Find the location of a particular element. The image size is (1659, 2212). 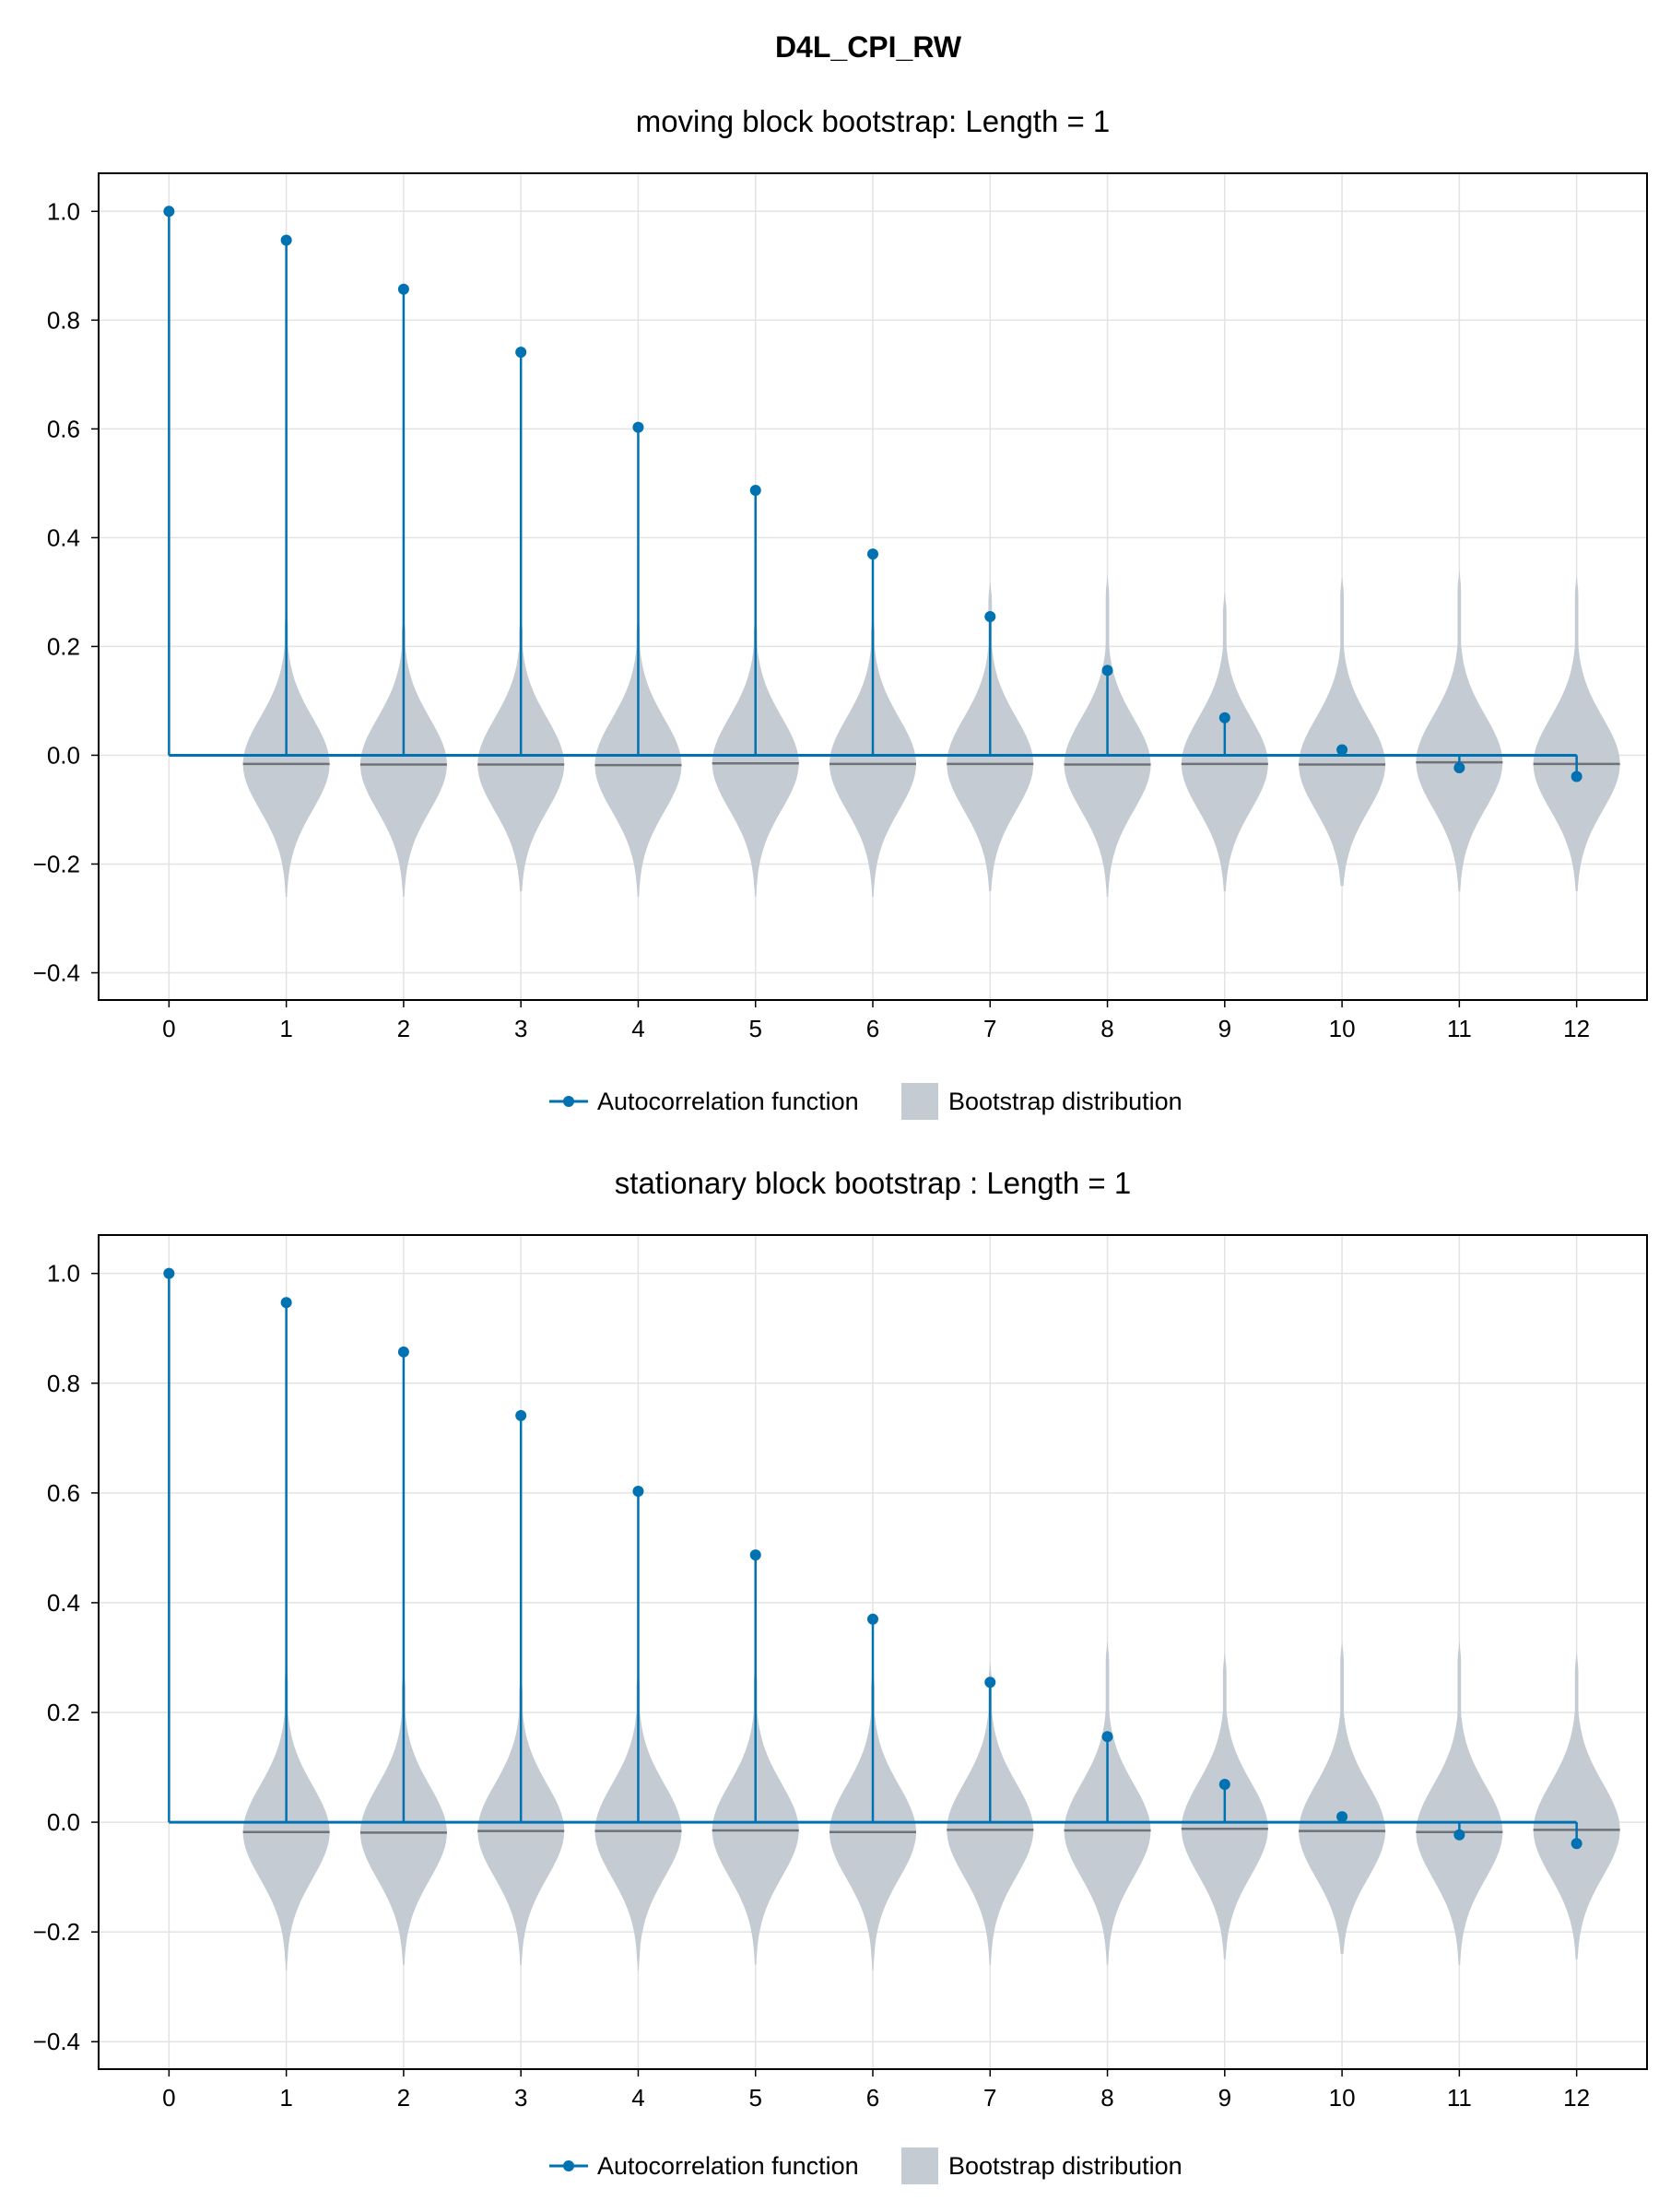

chart-title: moving block bootstrap: Length = 1 is located at coordinates (873, 121).